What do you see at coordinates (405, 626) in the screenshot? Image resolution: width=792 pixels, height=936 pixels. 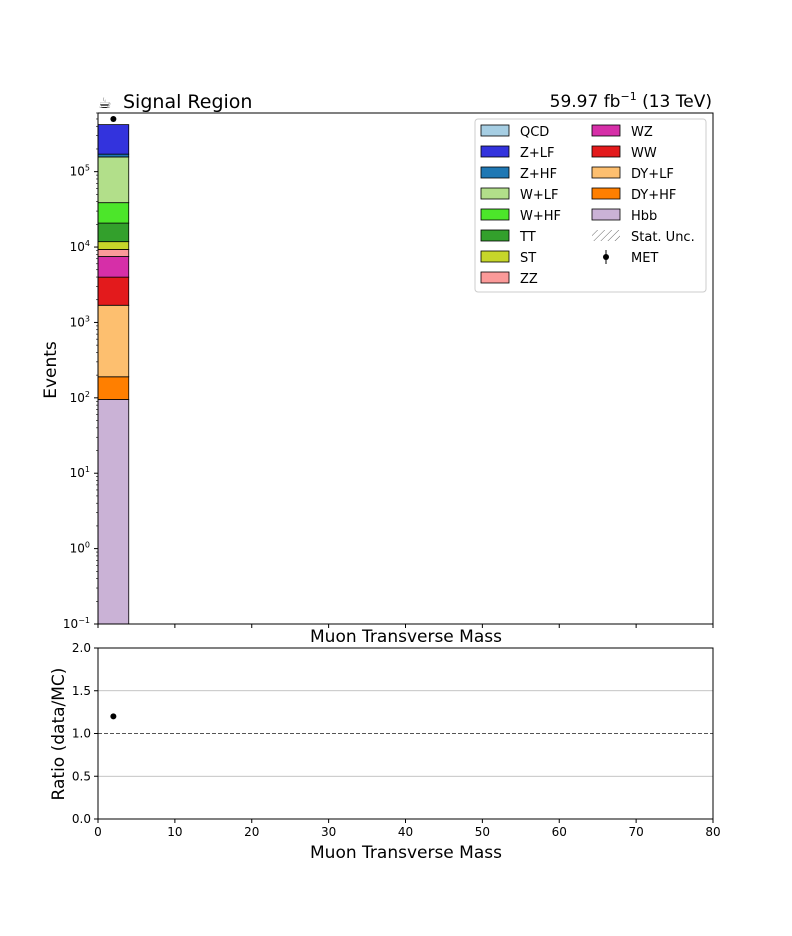 I see `x-axis-ticks` at bounding box center [405, 626].